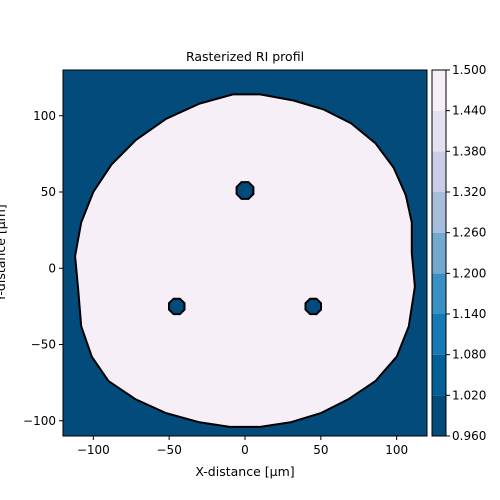  Describe the element at coordinates (48, 192) in the screenshot. I see `y-tick-label: 50` at that location.